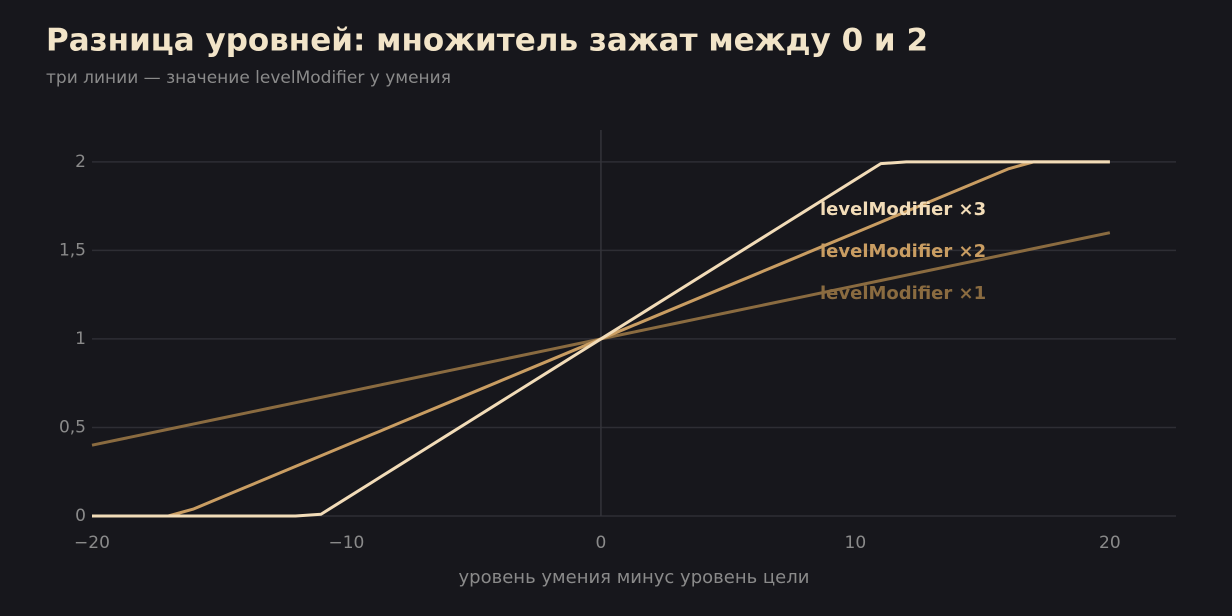  Describe the element at coordinates (903, 293) in the screenshot. I see `series-label: levelModifier ×1` at that location.